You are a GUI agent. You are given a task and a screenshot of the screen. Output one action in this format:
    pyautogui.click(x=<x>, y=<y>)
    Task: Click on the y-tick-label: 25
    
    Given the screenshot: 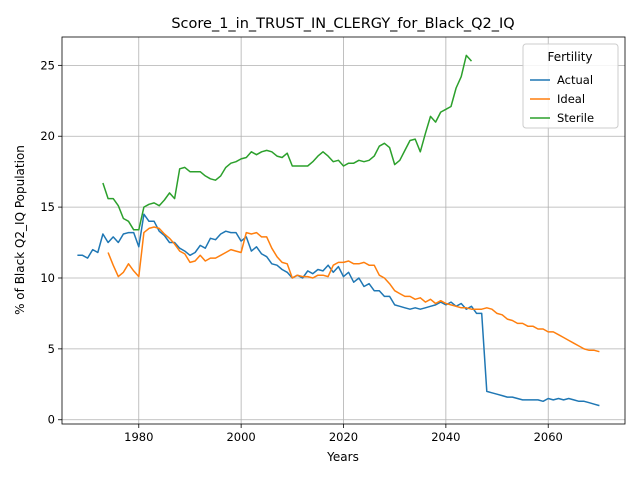 What is the action you would take?
    pyautogui.click(x=47, y=65)
    